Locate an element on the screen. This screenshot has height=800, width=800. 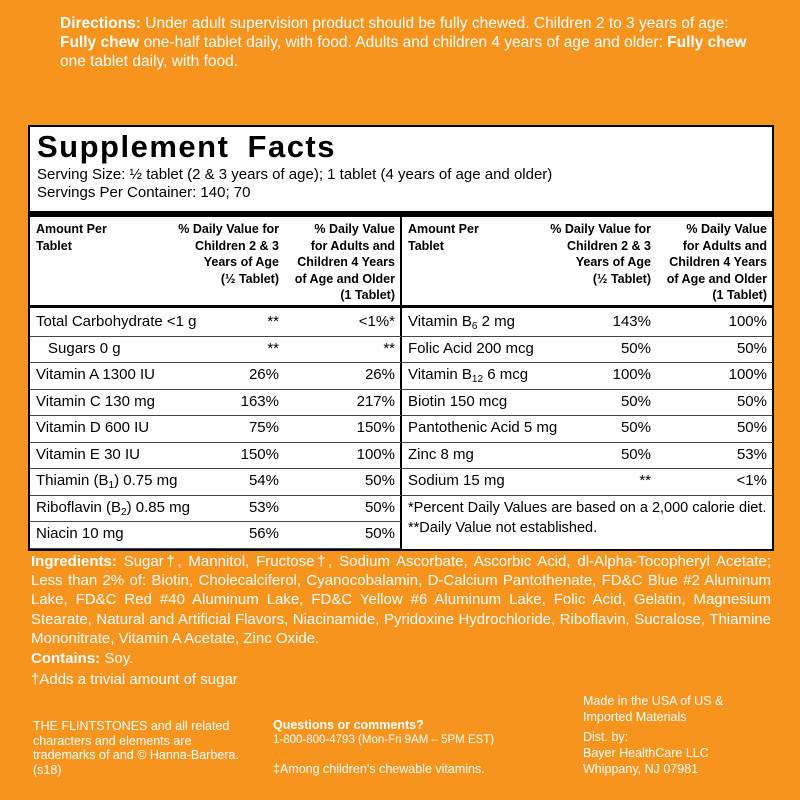
nutrient-name: Thiamin (B1) 0.75 mg is located at coordinates (106, 481).